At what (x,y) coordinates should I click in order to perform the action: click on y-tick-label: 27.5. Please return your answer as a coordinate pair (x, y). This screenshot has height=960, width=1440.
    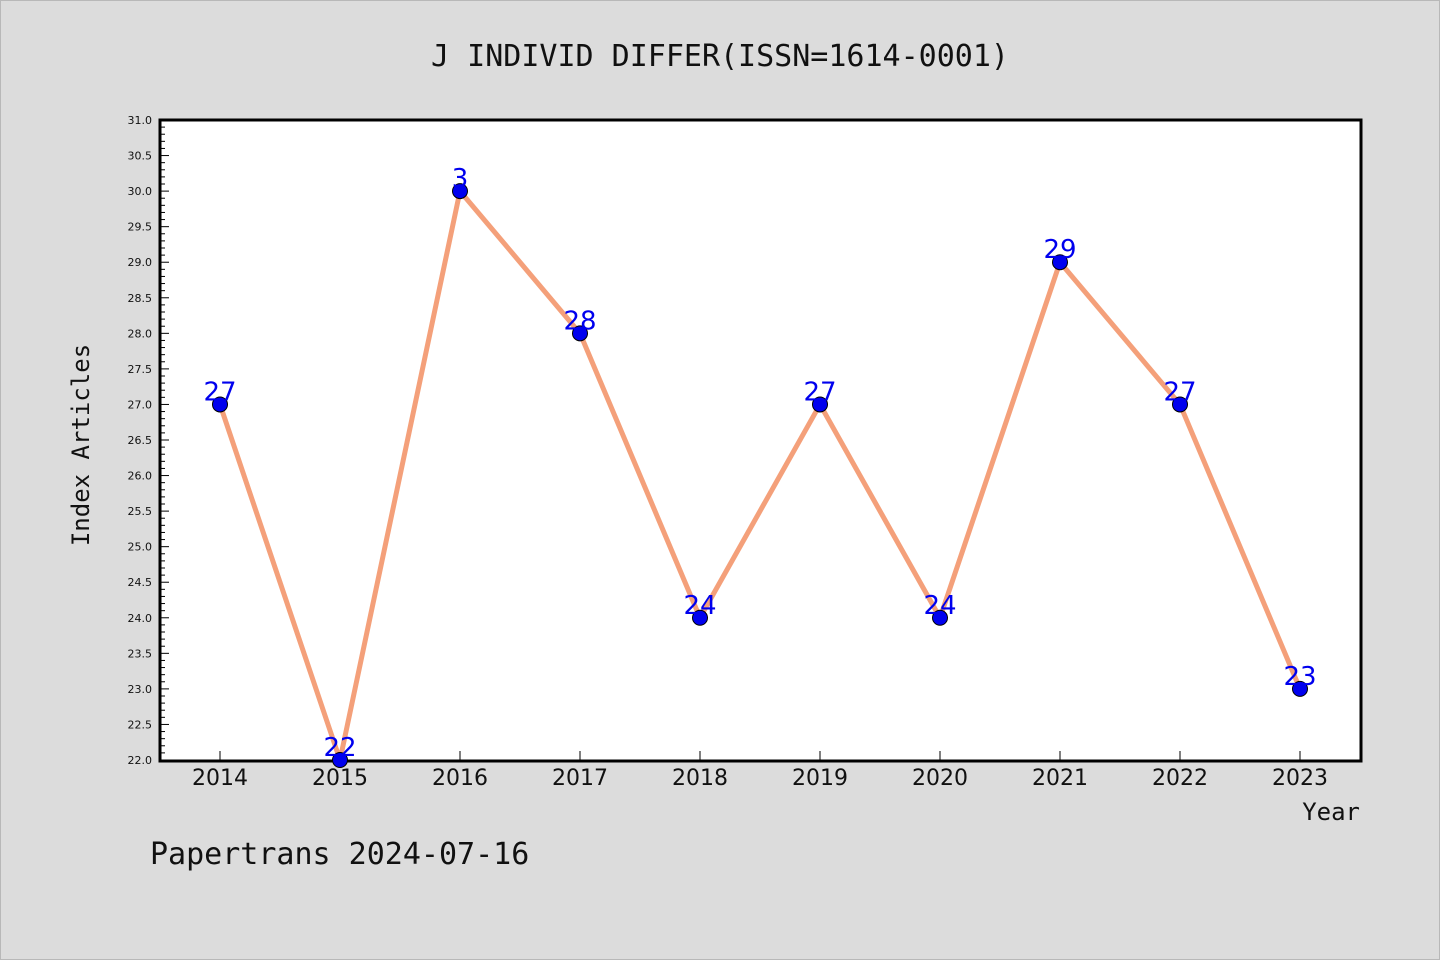
    Looking at the image, I should click on (140, 369).